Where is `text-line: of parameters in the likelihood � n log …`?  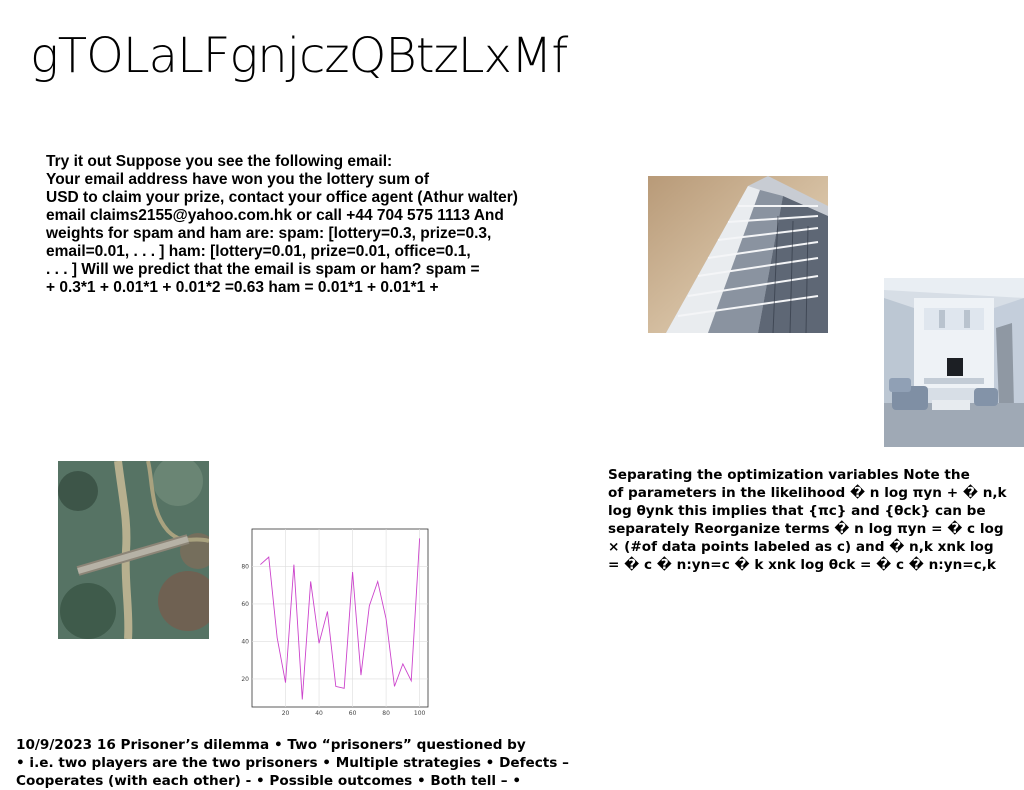
text-line: of parameters in the likelihood � n log … is located at coordinates (807, 493).